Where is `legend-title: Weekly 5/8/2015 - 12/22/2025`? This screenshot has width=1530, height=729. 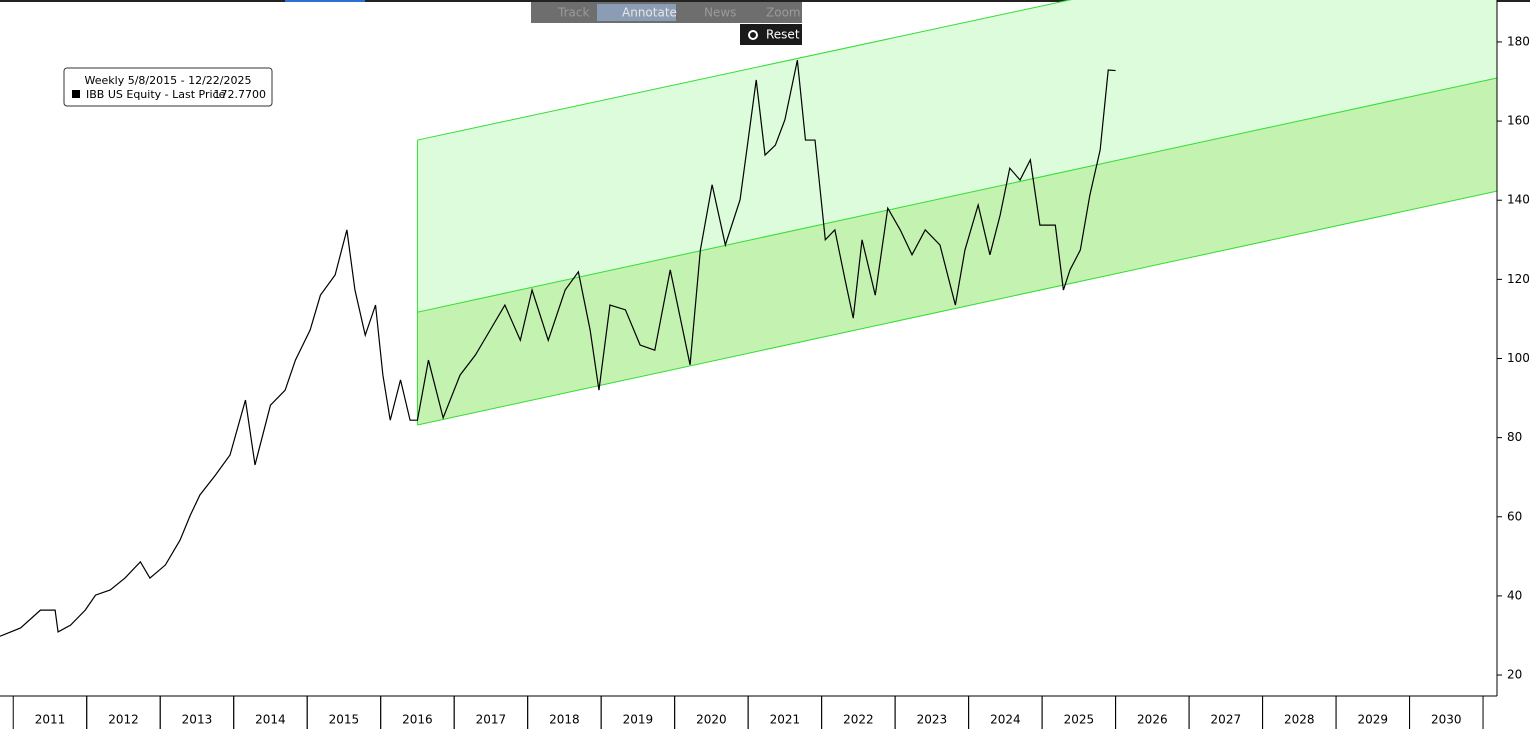
legend-title: Weekly 5/8/2015 - 12/22/2025 is located at coordinates (168, 80).